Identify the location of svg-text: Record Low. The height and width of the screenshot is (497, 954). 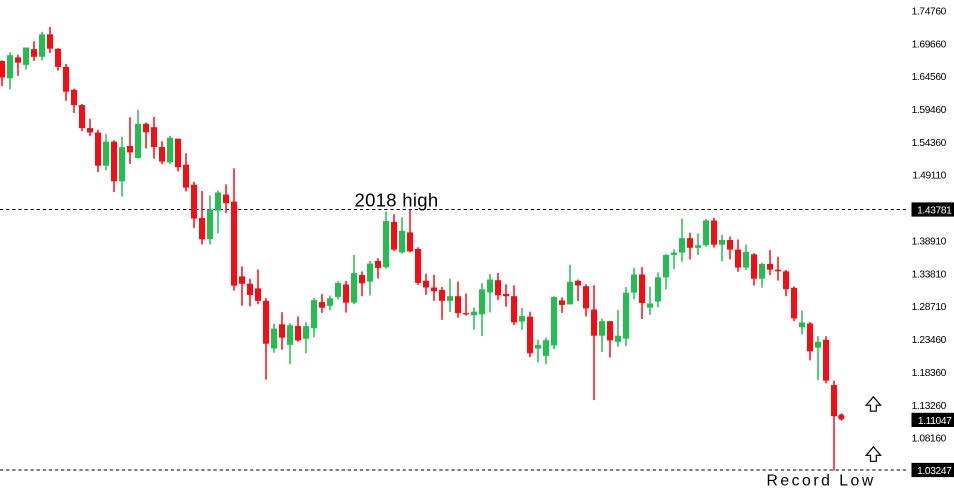
(821, 481).